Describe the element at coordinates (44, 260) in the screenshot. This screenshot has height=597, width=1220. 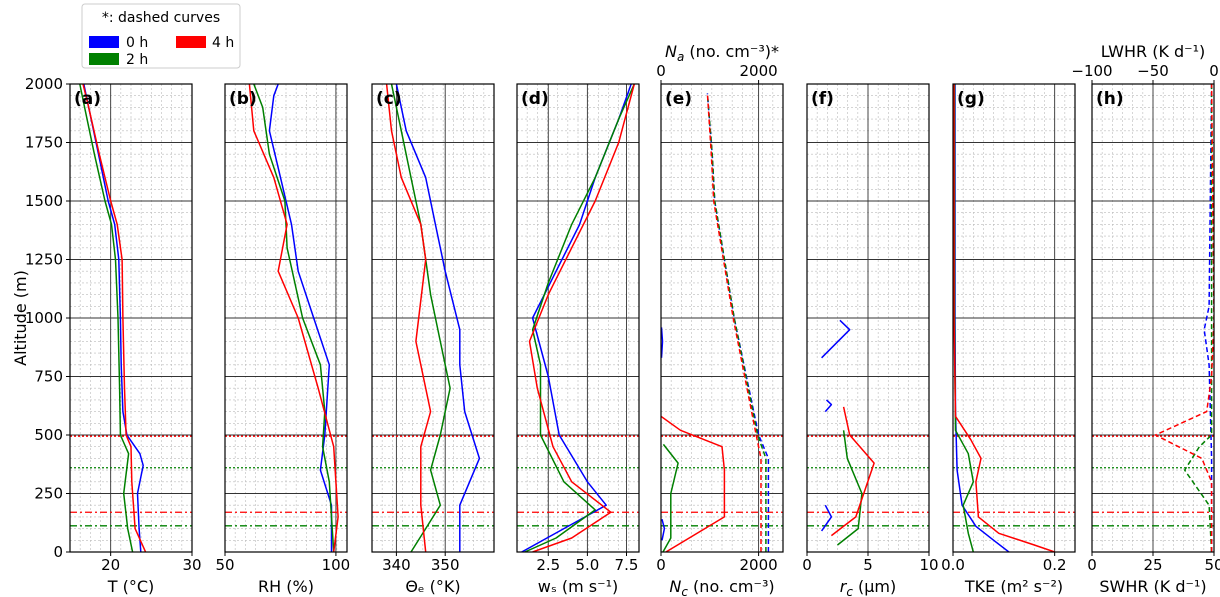
I see `y-tick-label: 1250` at that location.